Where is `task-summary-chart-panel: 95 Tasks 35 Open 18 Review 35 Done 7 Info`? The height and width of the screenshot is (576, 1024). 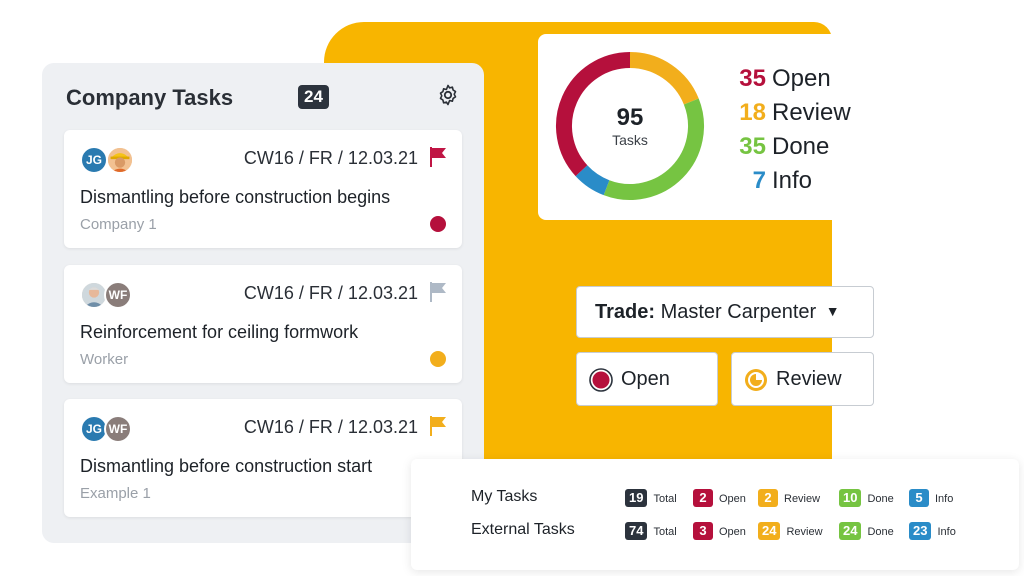 task-summary-chart-panel: 95 Tasks 35 Open 18 Review 35 Done 7 Info is located at coordinates (694, 127).